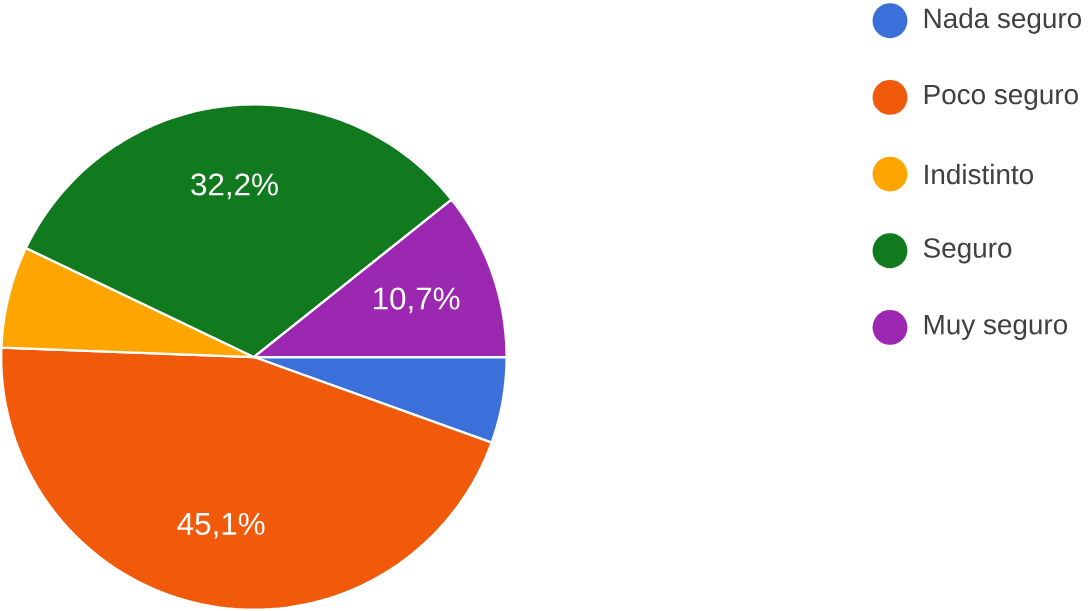 The image size is (1090, 611). What do you see at coordinates (1003, 20) in the screenshot?
I see `legend-label: Nada seguro` at bounding box center [1003, 20].